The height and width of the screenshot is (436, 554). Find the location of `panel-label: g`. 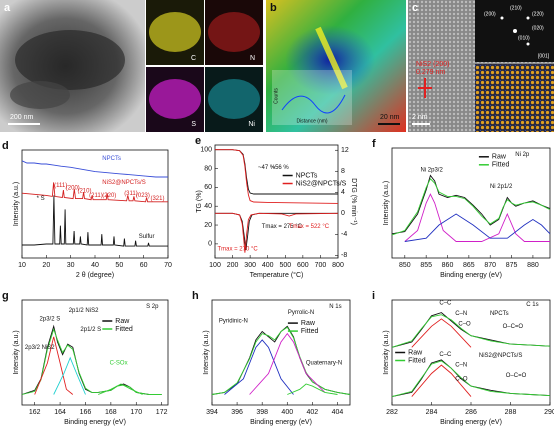

panel-label: g is located at coordinates (5, 296).